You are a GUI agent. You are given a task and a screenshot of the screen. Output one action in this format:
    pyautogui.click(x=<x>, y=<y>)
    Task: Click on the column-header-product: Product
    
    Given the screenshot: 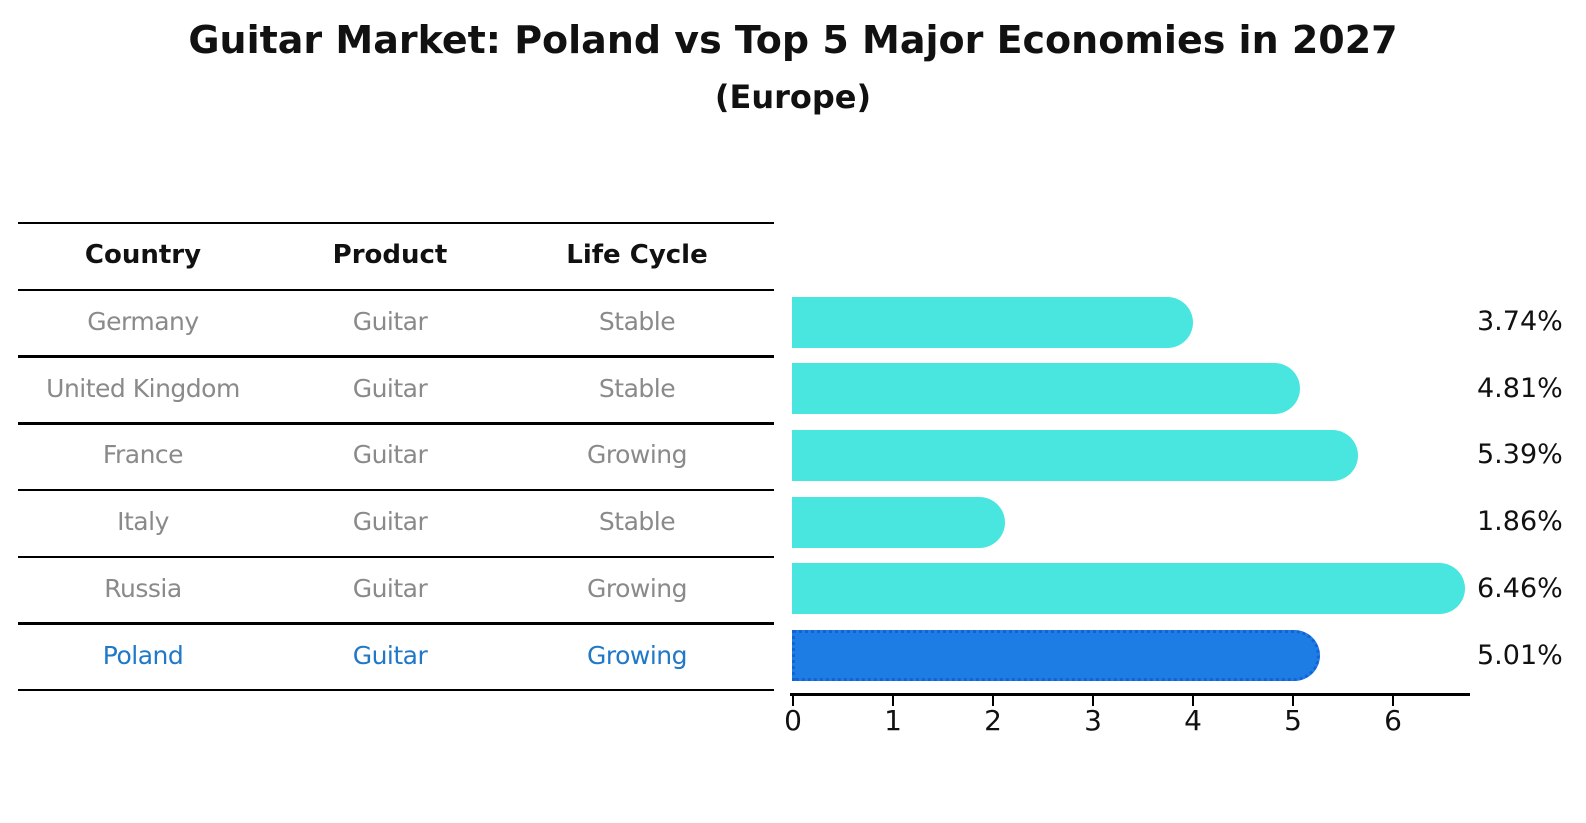 What is the action you would take?
    pyautogui.click(x=390, y=255)
    